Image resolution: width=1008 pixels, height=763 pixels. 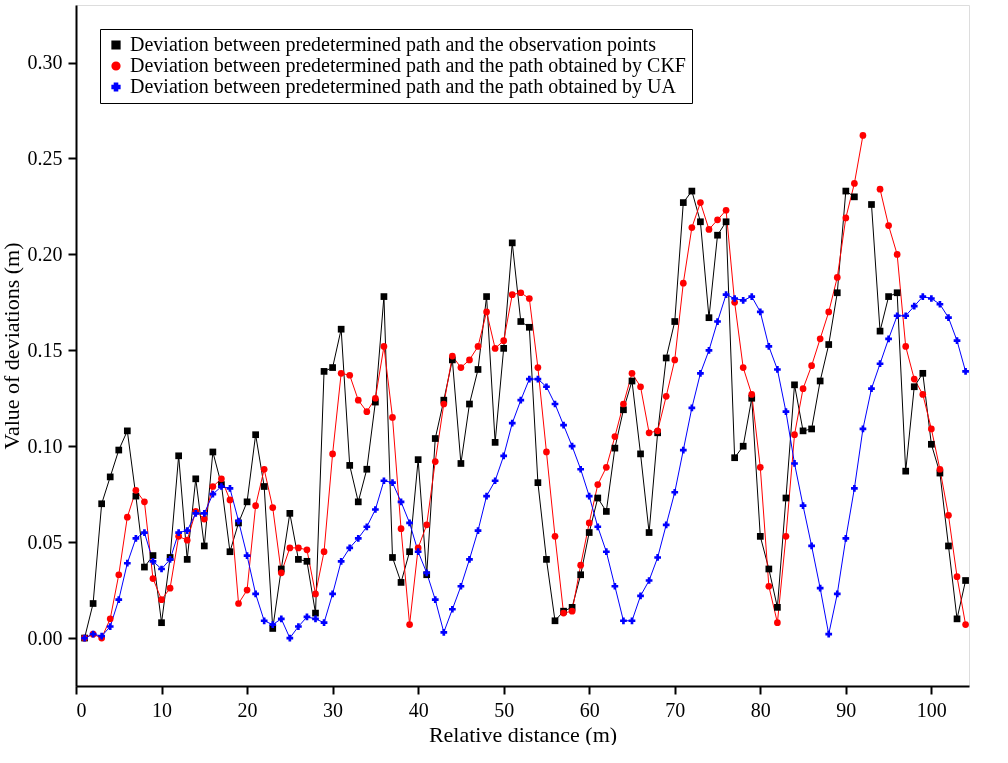 What do you see at coordinates (418, 709) in the screenshot?
I see `x-tick-label: 40` at bounding box center [418, 709].